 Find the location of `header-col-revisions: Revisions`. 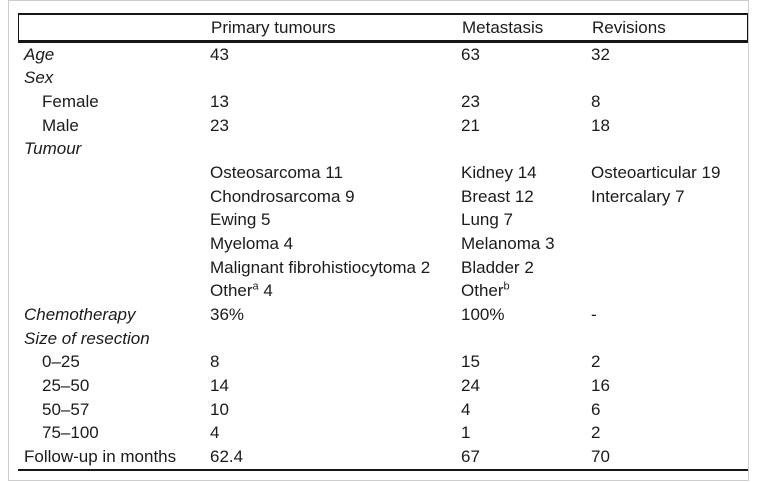

header-col-revisions: Revisions is located at coordinates (629, 27).